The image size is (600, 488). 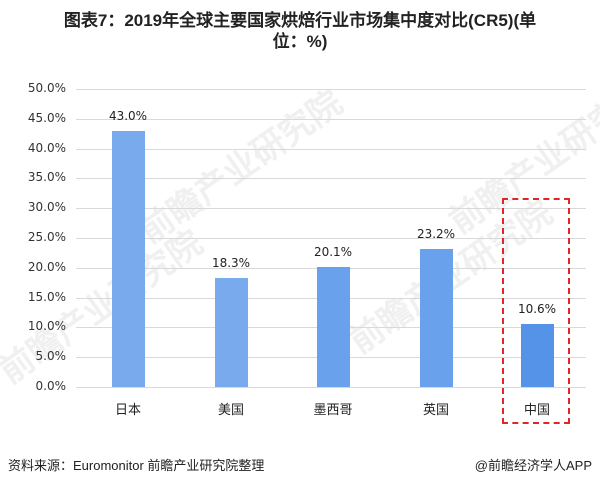 What do you see at coordinates (333, 252) in the screenshot?
I see `bar-value-label: 20.1%` at bounding box center [333, 252].